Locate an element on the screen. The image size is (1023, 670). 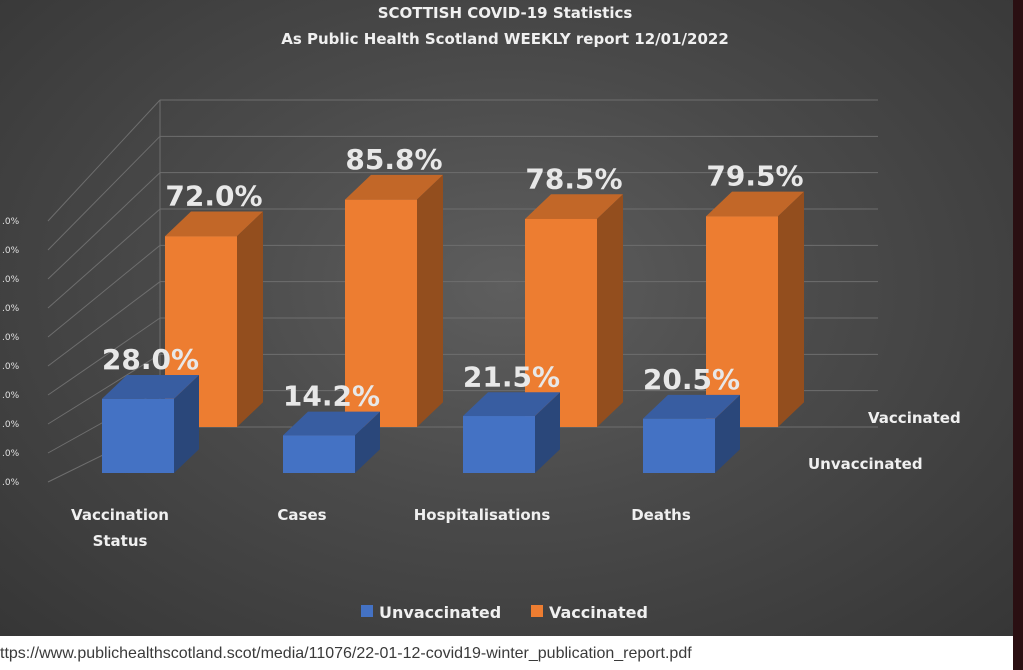
legend-label-vaccinated: Vaccinated is located at coordinates (598, 612).